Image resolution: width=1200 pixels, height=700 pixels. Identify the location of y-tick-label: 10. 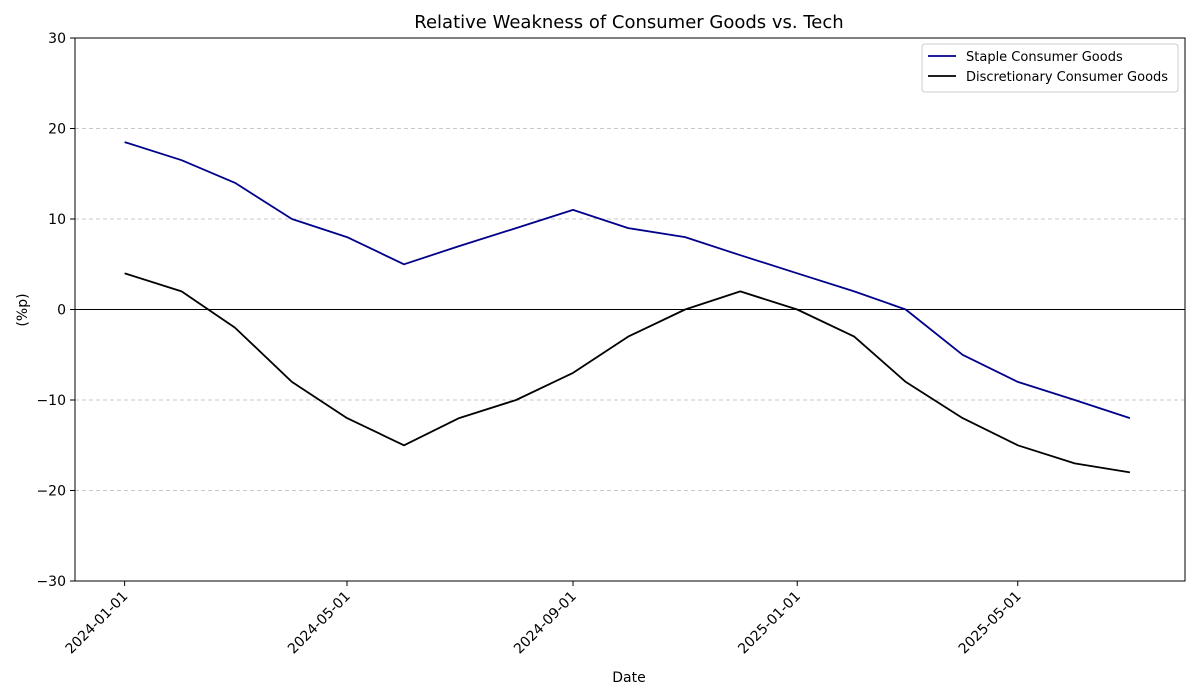
(57, 220).